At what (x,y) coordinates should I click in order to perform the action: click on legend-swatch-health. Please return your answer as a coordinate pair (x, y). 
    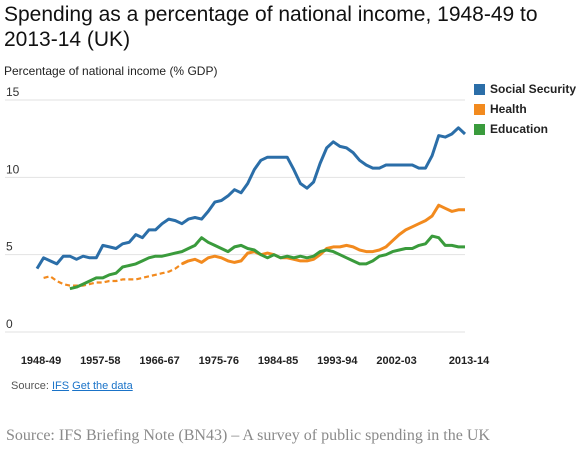
    Looking at the image, I should click on (479, 109).